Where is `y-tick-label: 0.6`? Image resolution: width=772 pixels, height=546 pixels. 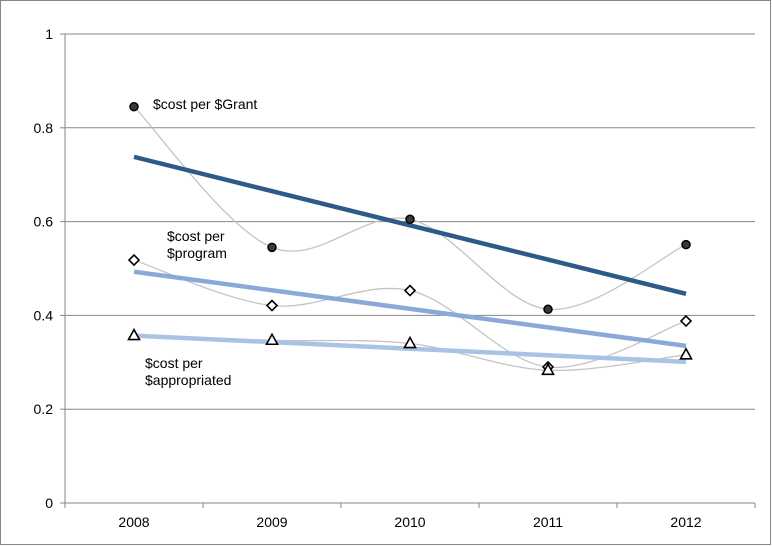 y-tick-label: 0.6 is located at coordinates (44, 222).